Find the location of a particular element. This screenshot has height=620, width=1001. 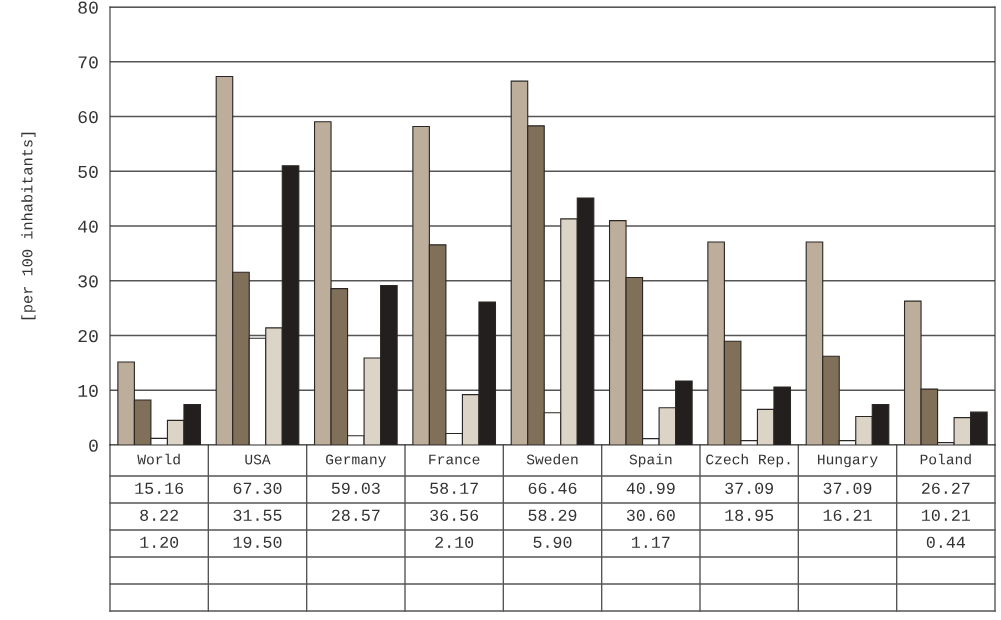

data-label: 2.10 is located at coordinates (454, 542).